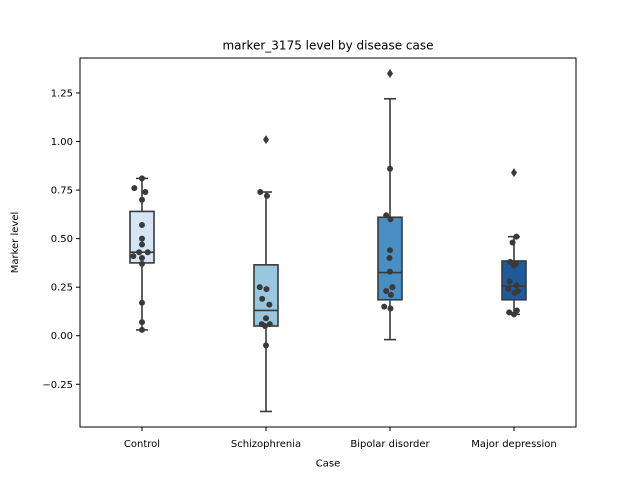  I want to click on y-axis: −0.25 0.00 0.25 0.50 0.75 1.00 1.25, so click(61, 239).